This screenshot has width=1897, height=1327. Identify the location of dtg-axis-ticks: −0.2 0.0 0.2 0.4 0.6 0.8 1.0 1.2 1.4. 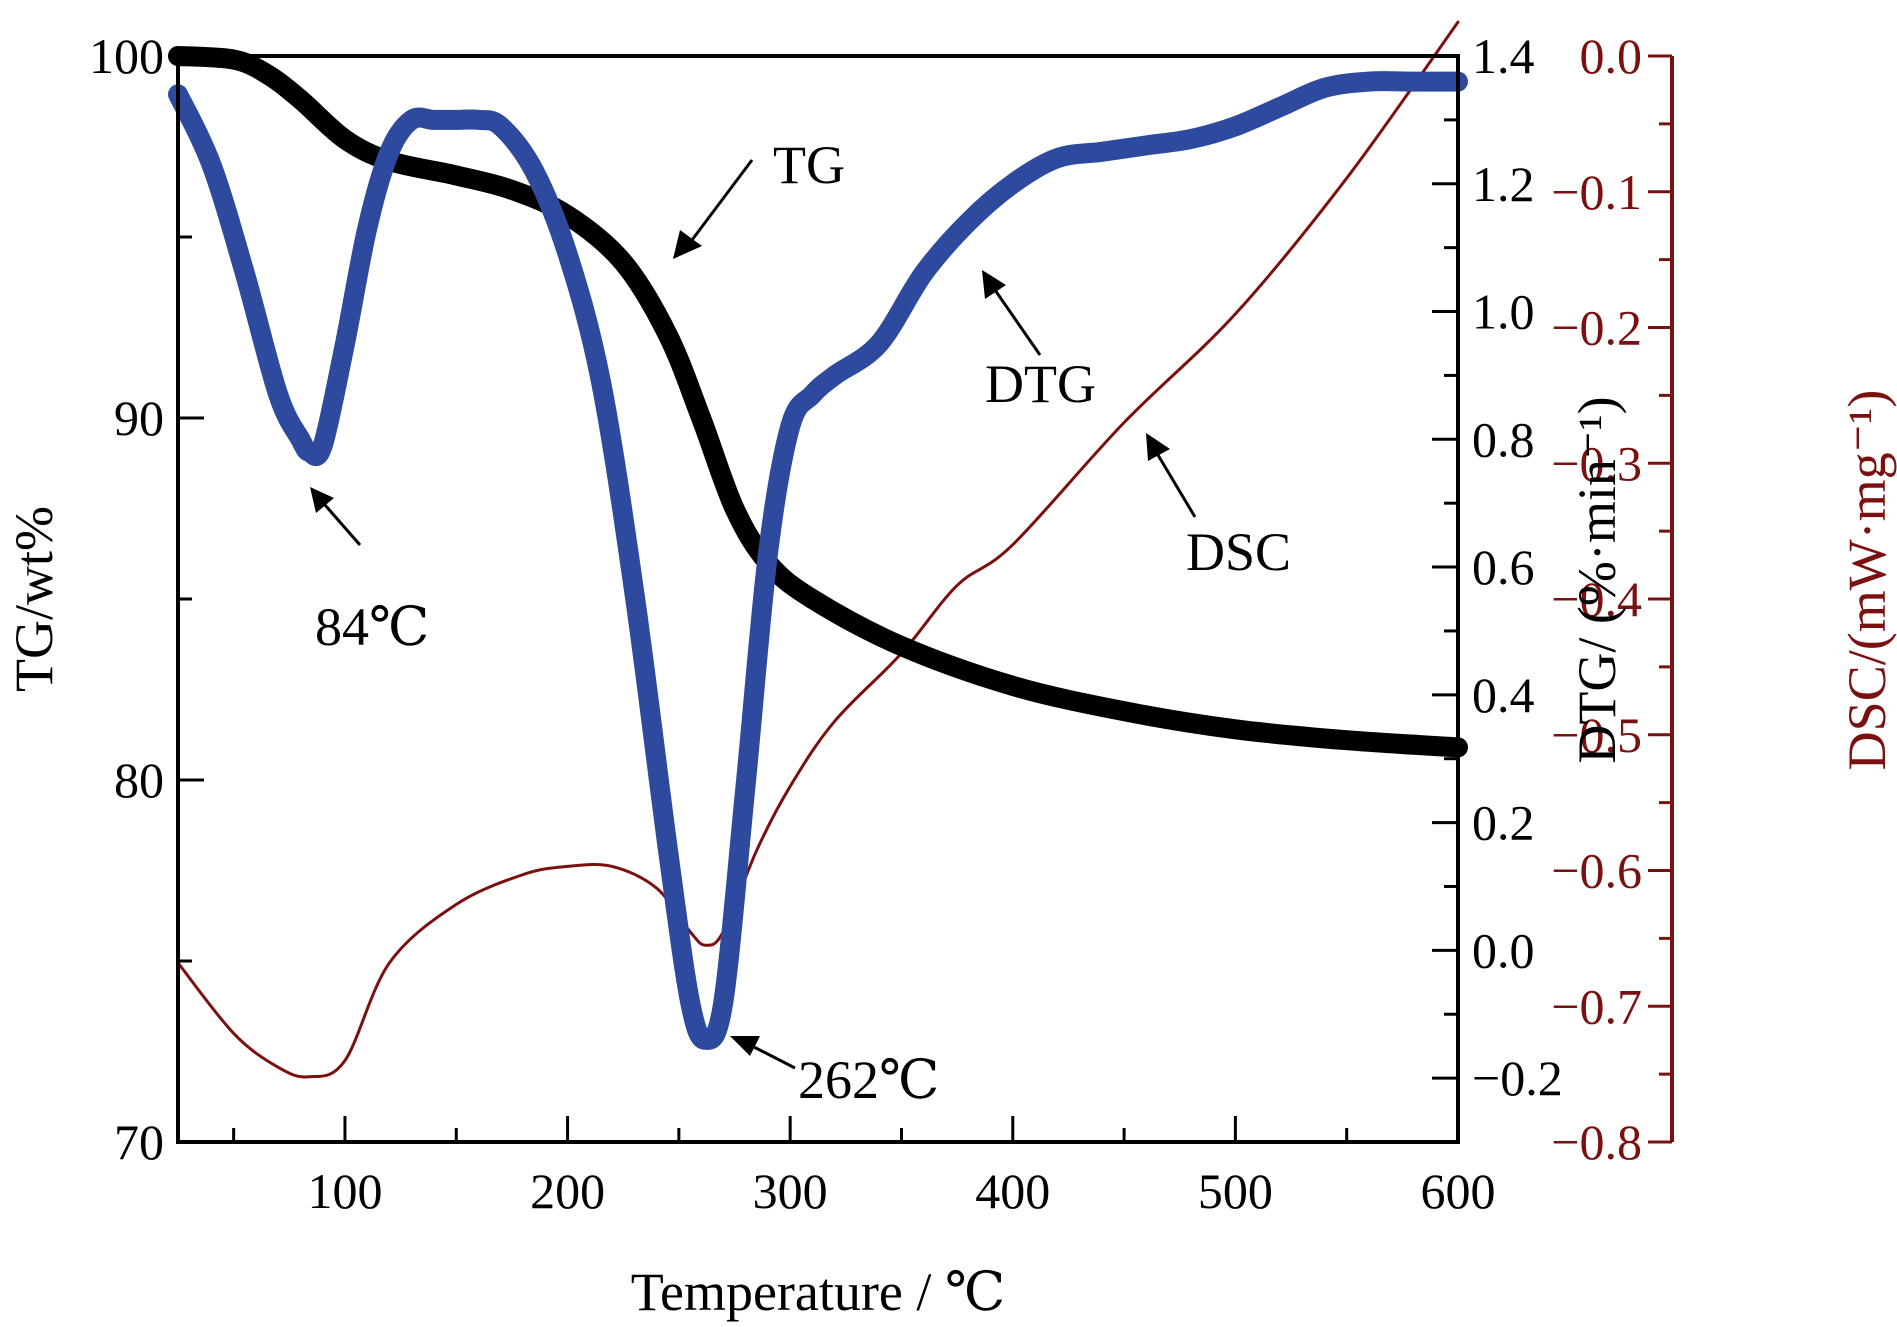
(1497, 586).